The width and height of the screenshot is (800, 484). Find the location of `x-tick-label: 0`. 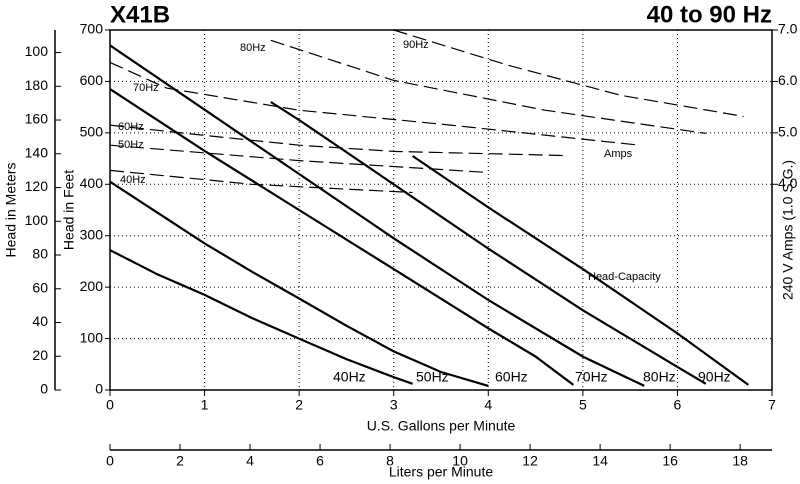

x-tick-label: 0 is located at coordinates (110, 405).